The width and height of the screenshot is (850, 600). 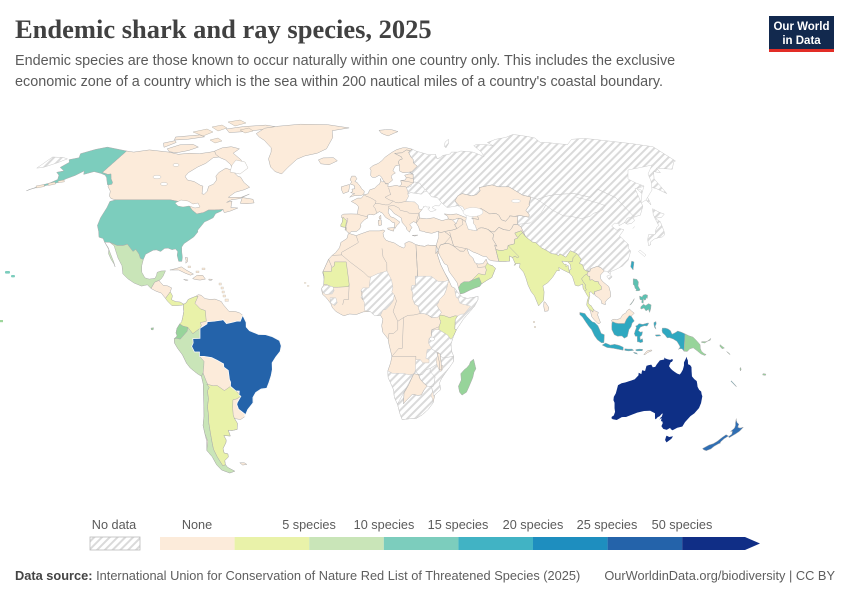 I want to click on svg-text: 5 species, so click(x=309, y=525).